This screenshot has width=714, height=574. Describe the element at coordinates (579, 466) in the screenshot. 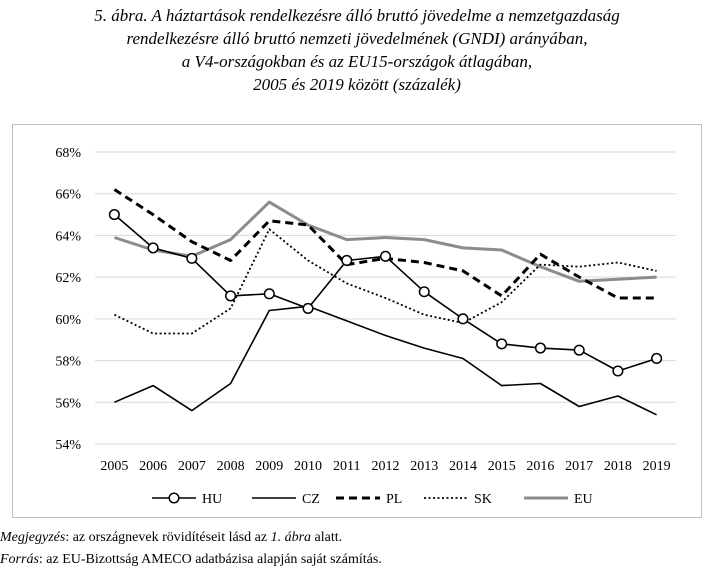

I see `x-tick-label: 2017` at that location.